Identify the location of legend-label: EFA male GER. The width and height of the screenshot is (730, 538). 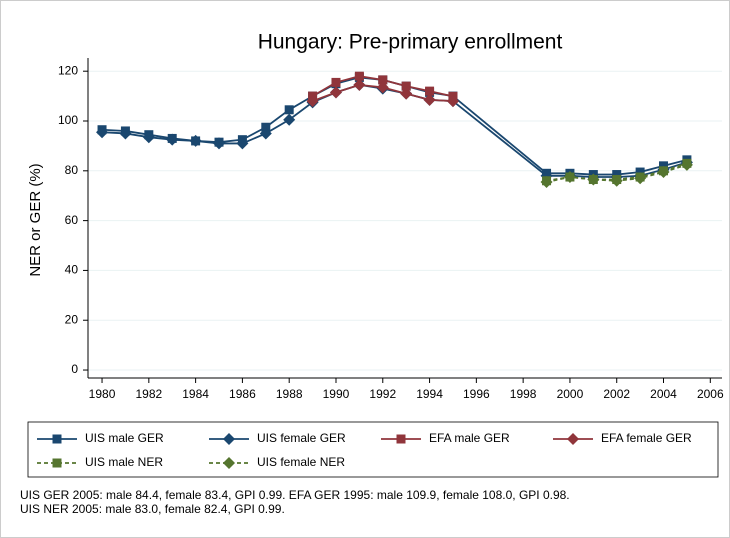
(469, 438).